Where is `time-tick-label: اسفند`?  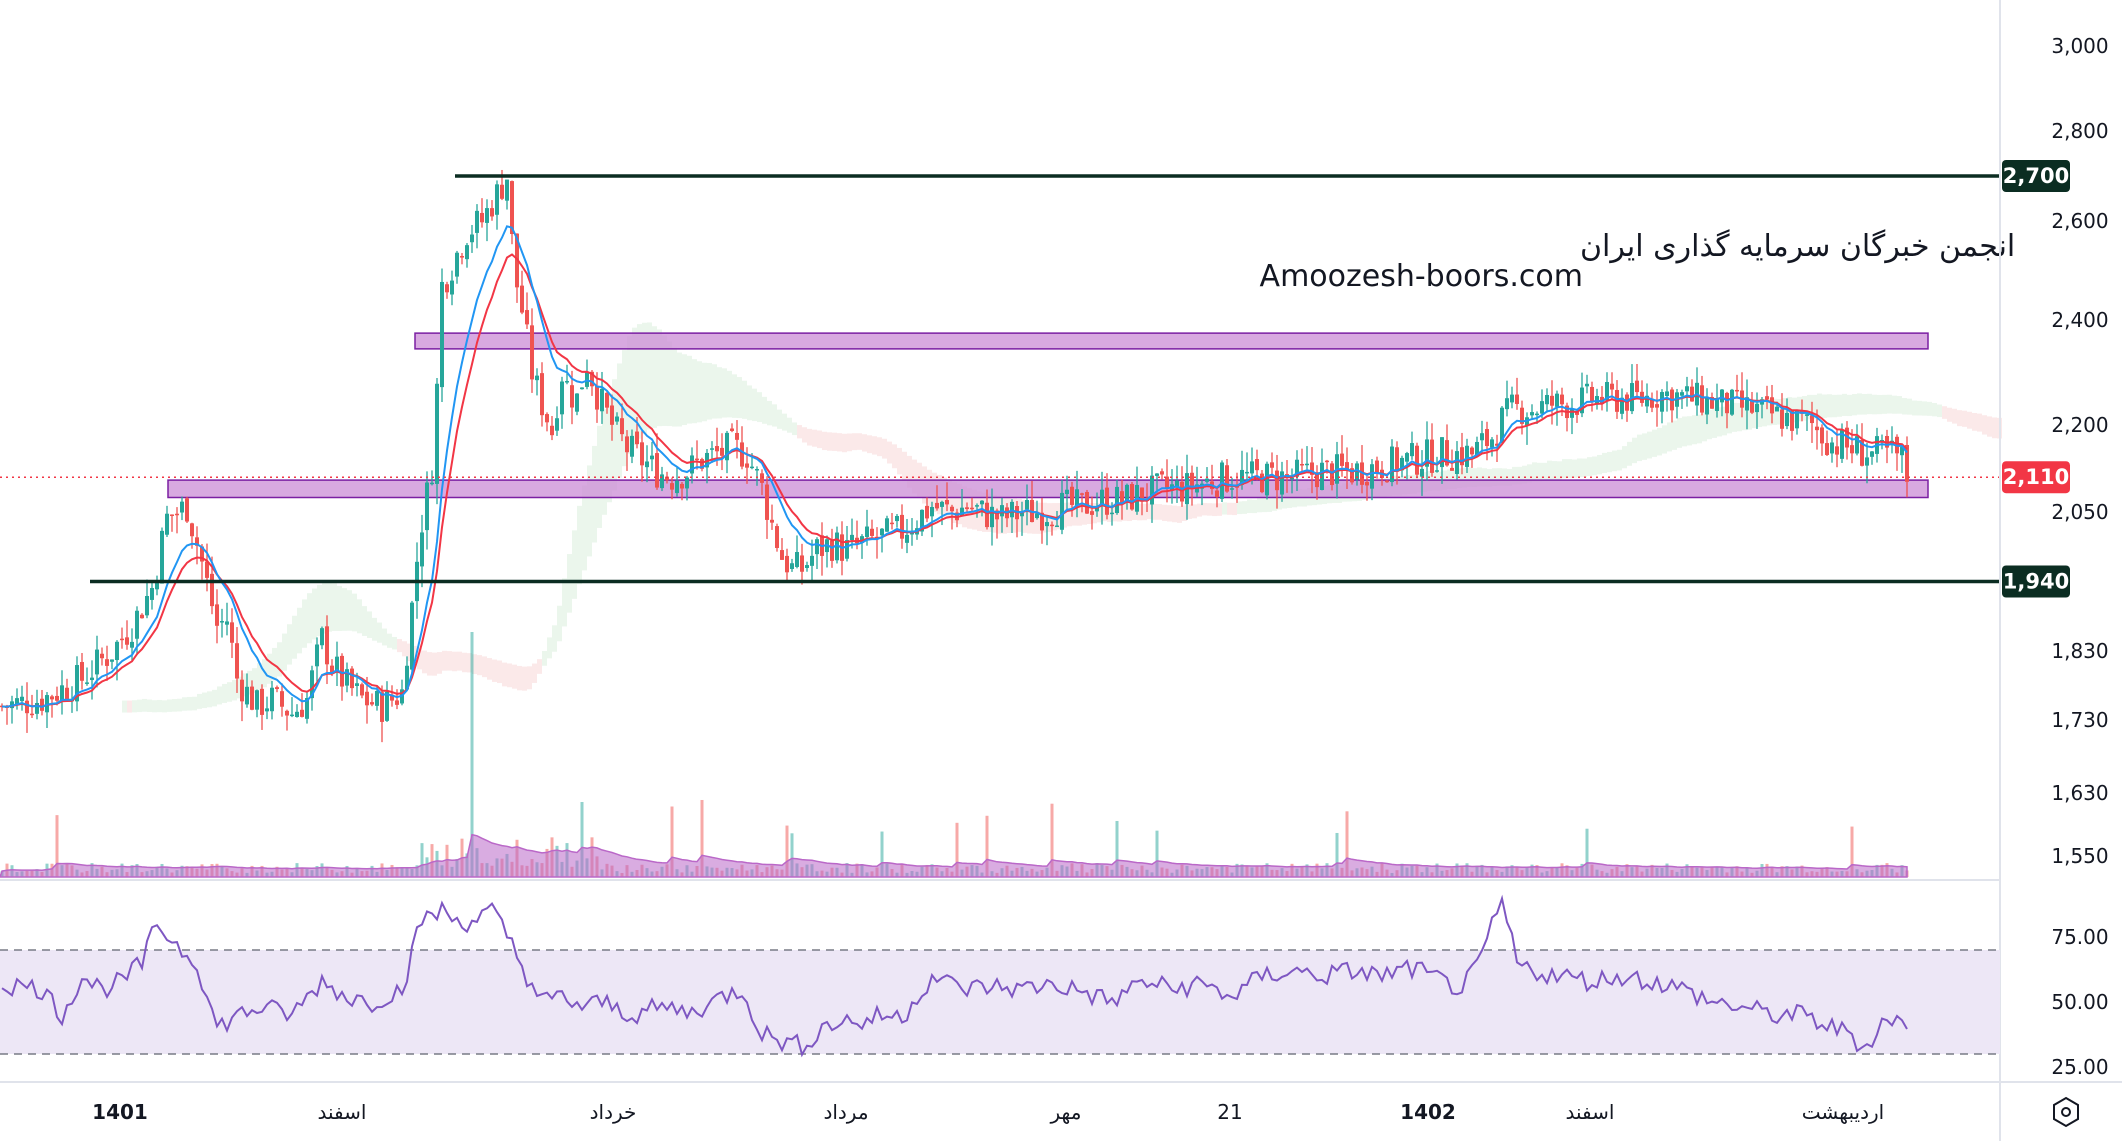
time-tick-label: اسفند is located at coordinates (1590, 1112).